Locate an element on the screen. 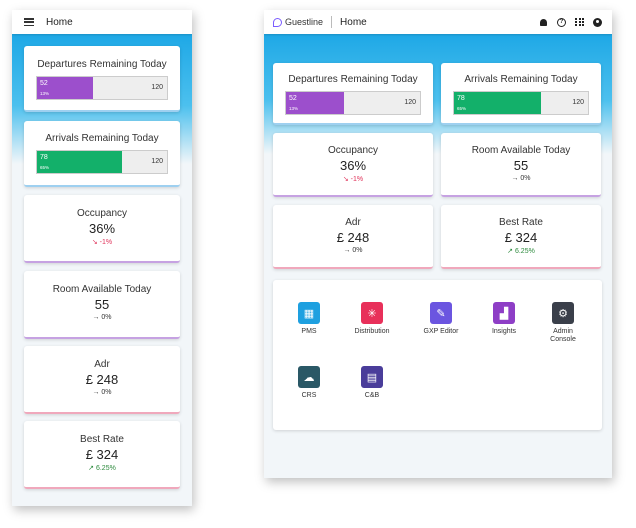  app-admin-console: ⚙ Admin Console is located at coordinates (563, 323).